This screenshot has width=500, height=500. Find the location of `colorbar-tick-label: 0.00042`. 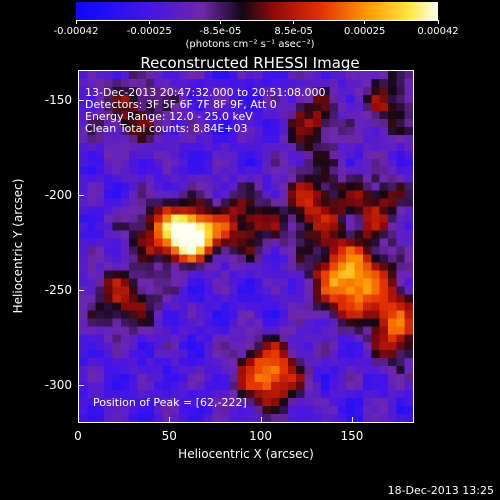

colorbar-tick-label: 0.00042 is located at coordinates (438, 31).